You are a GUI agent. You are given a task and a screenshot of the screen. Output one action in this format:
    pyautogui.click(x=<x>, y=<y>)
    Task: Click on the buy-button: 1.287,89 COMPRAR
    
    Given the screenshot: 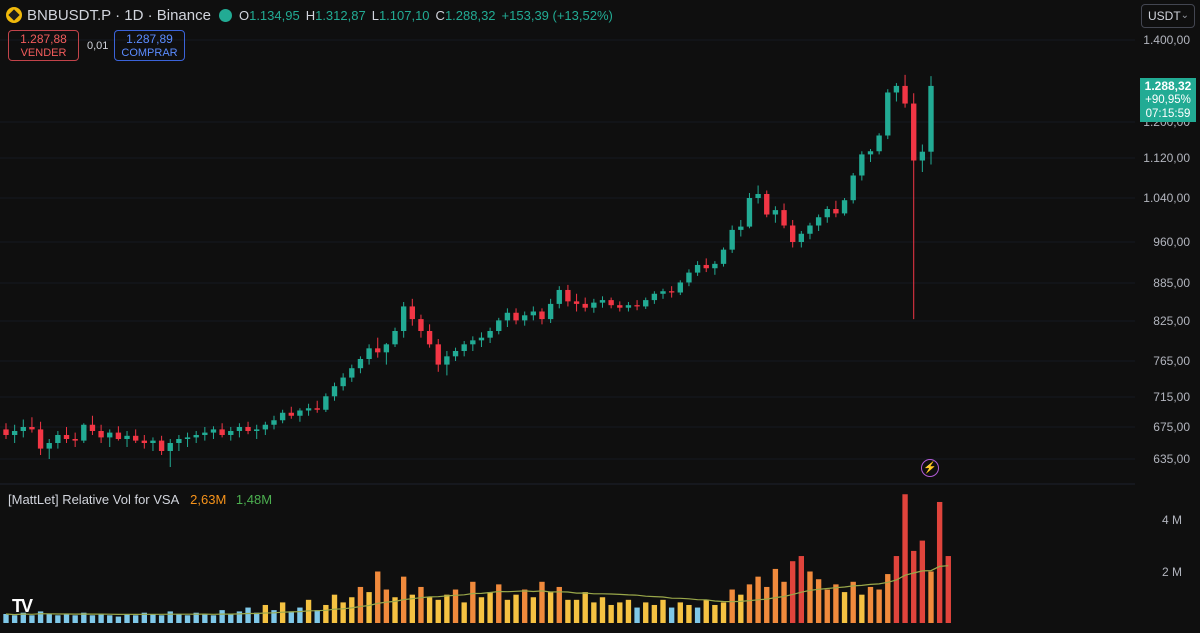 What is the action you would take?
    pyautogui.click(x=149, y=45)
    